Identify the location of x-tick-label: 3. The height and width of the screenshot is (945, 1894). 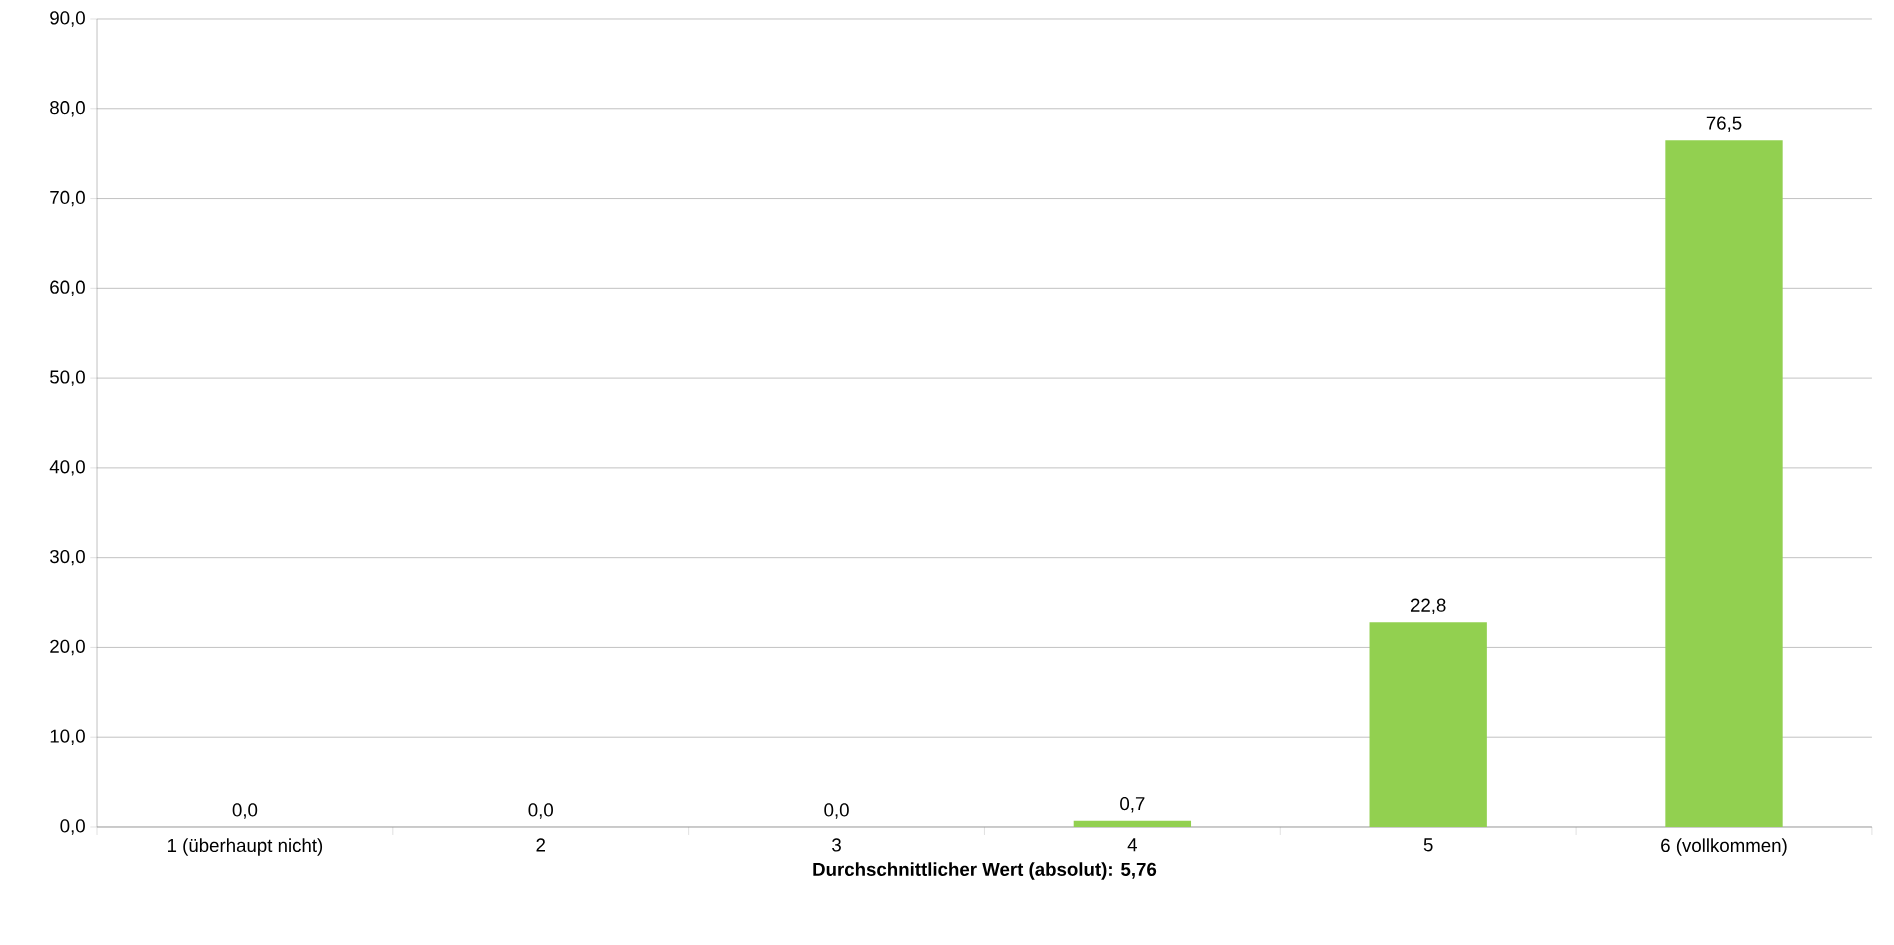
(836, 845).